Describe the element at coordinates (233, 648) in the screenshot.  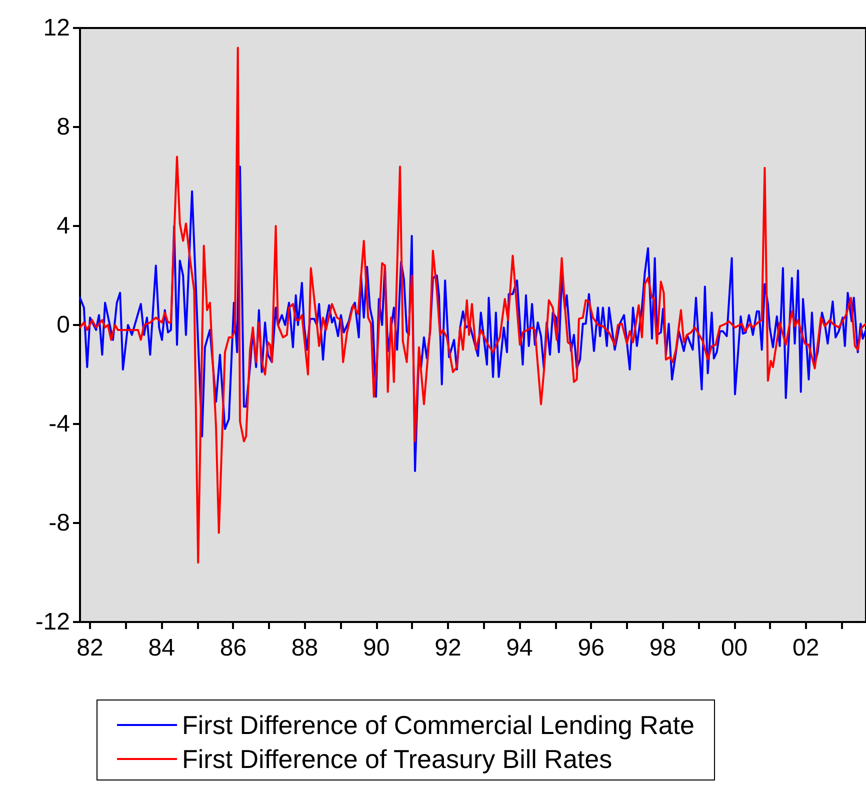
I see `x-tick-label: 86` at that location.